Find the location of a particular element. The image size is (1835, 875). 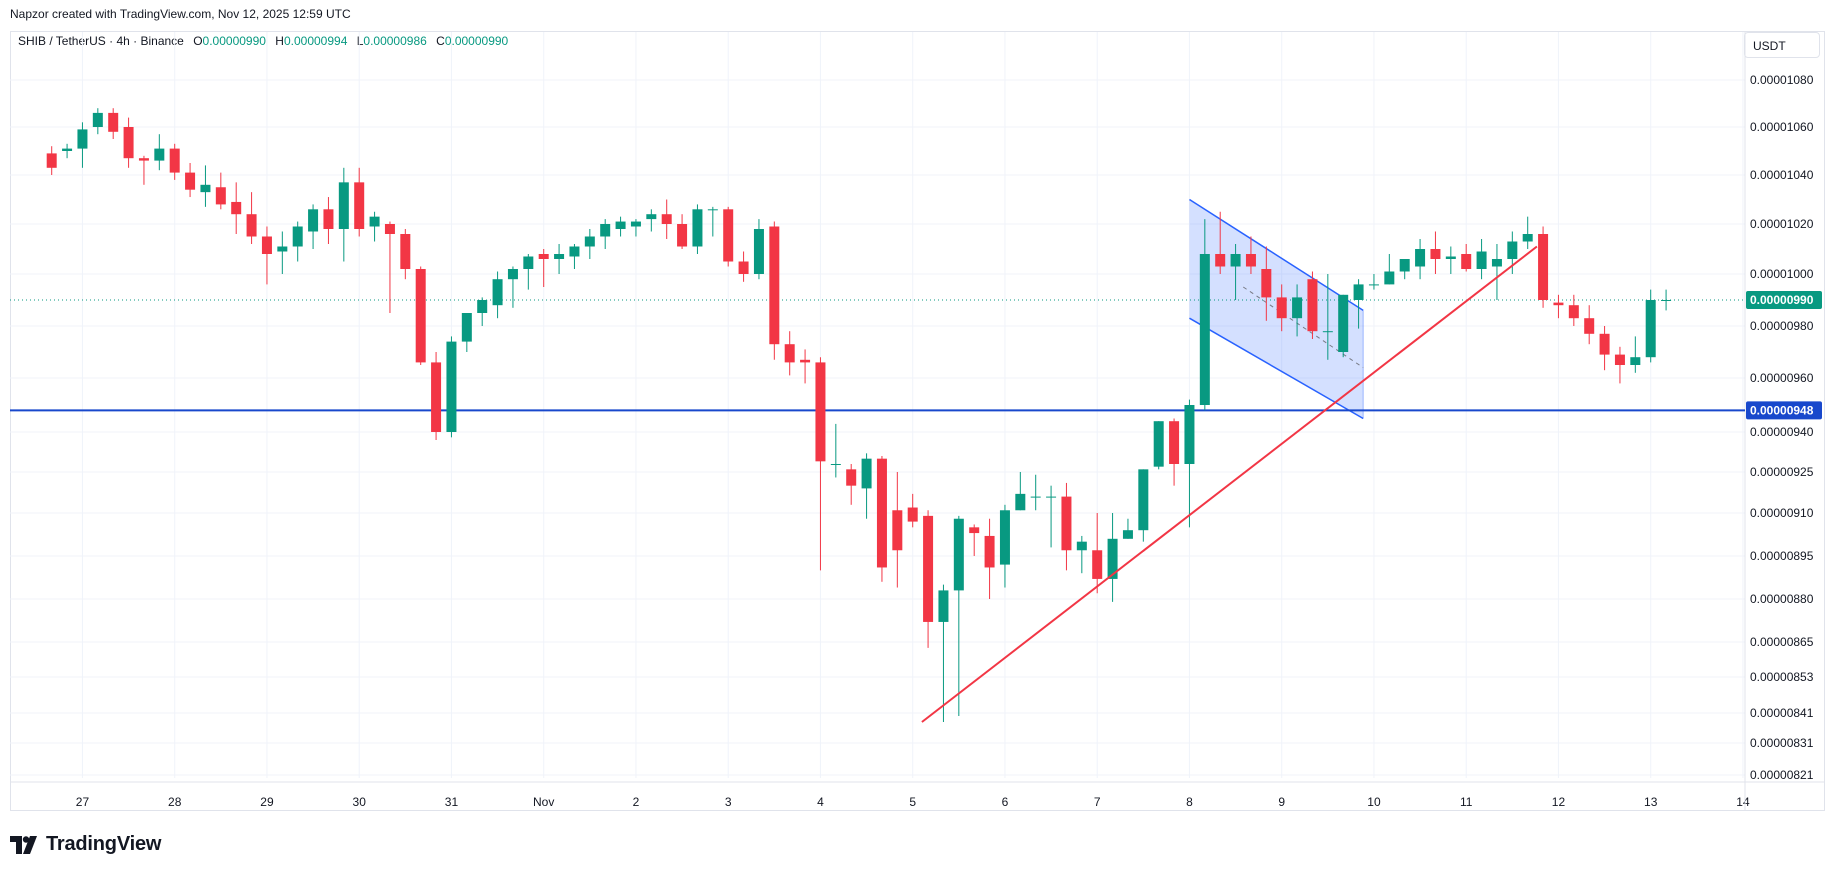

y-tick-label: 0.00000880 is located at coordinates (1782, 599).